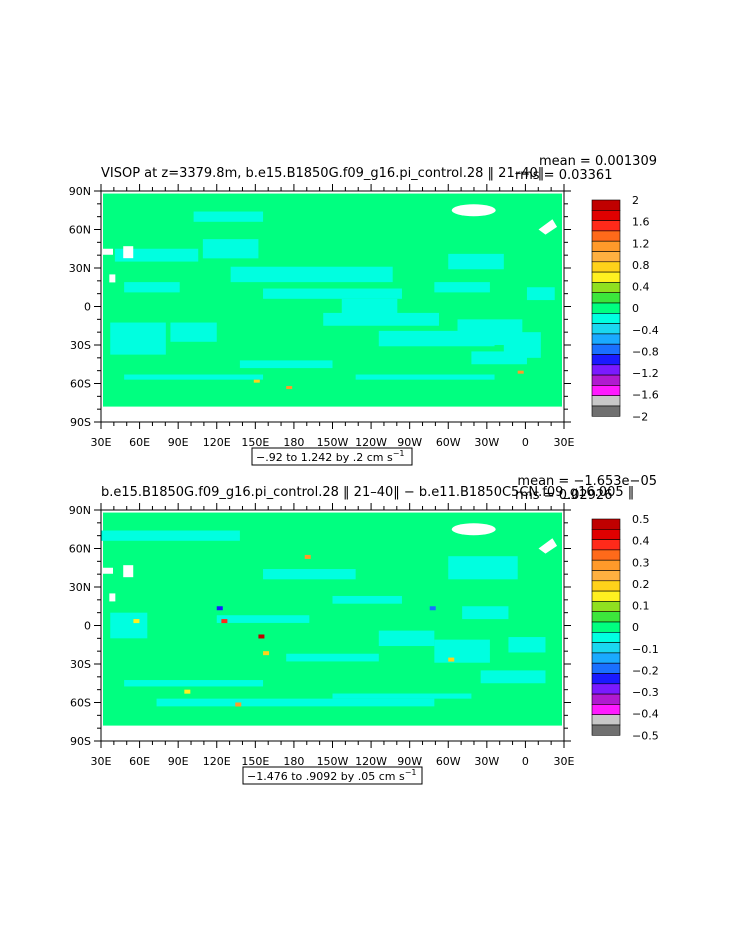 The image size is (733, 945). Describe the element at coordinates (635, 200) in the screenshot. I see `colorbar-label: 2` at that location.